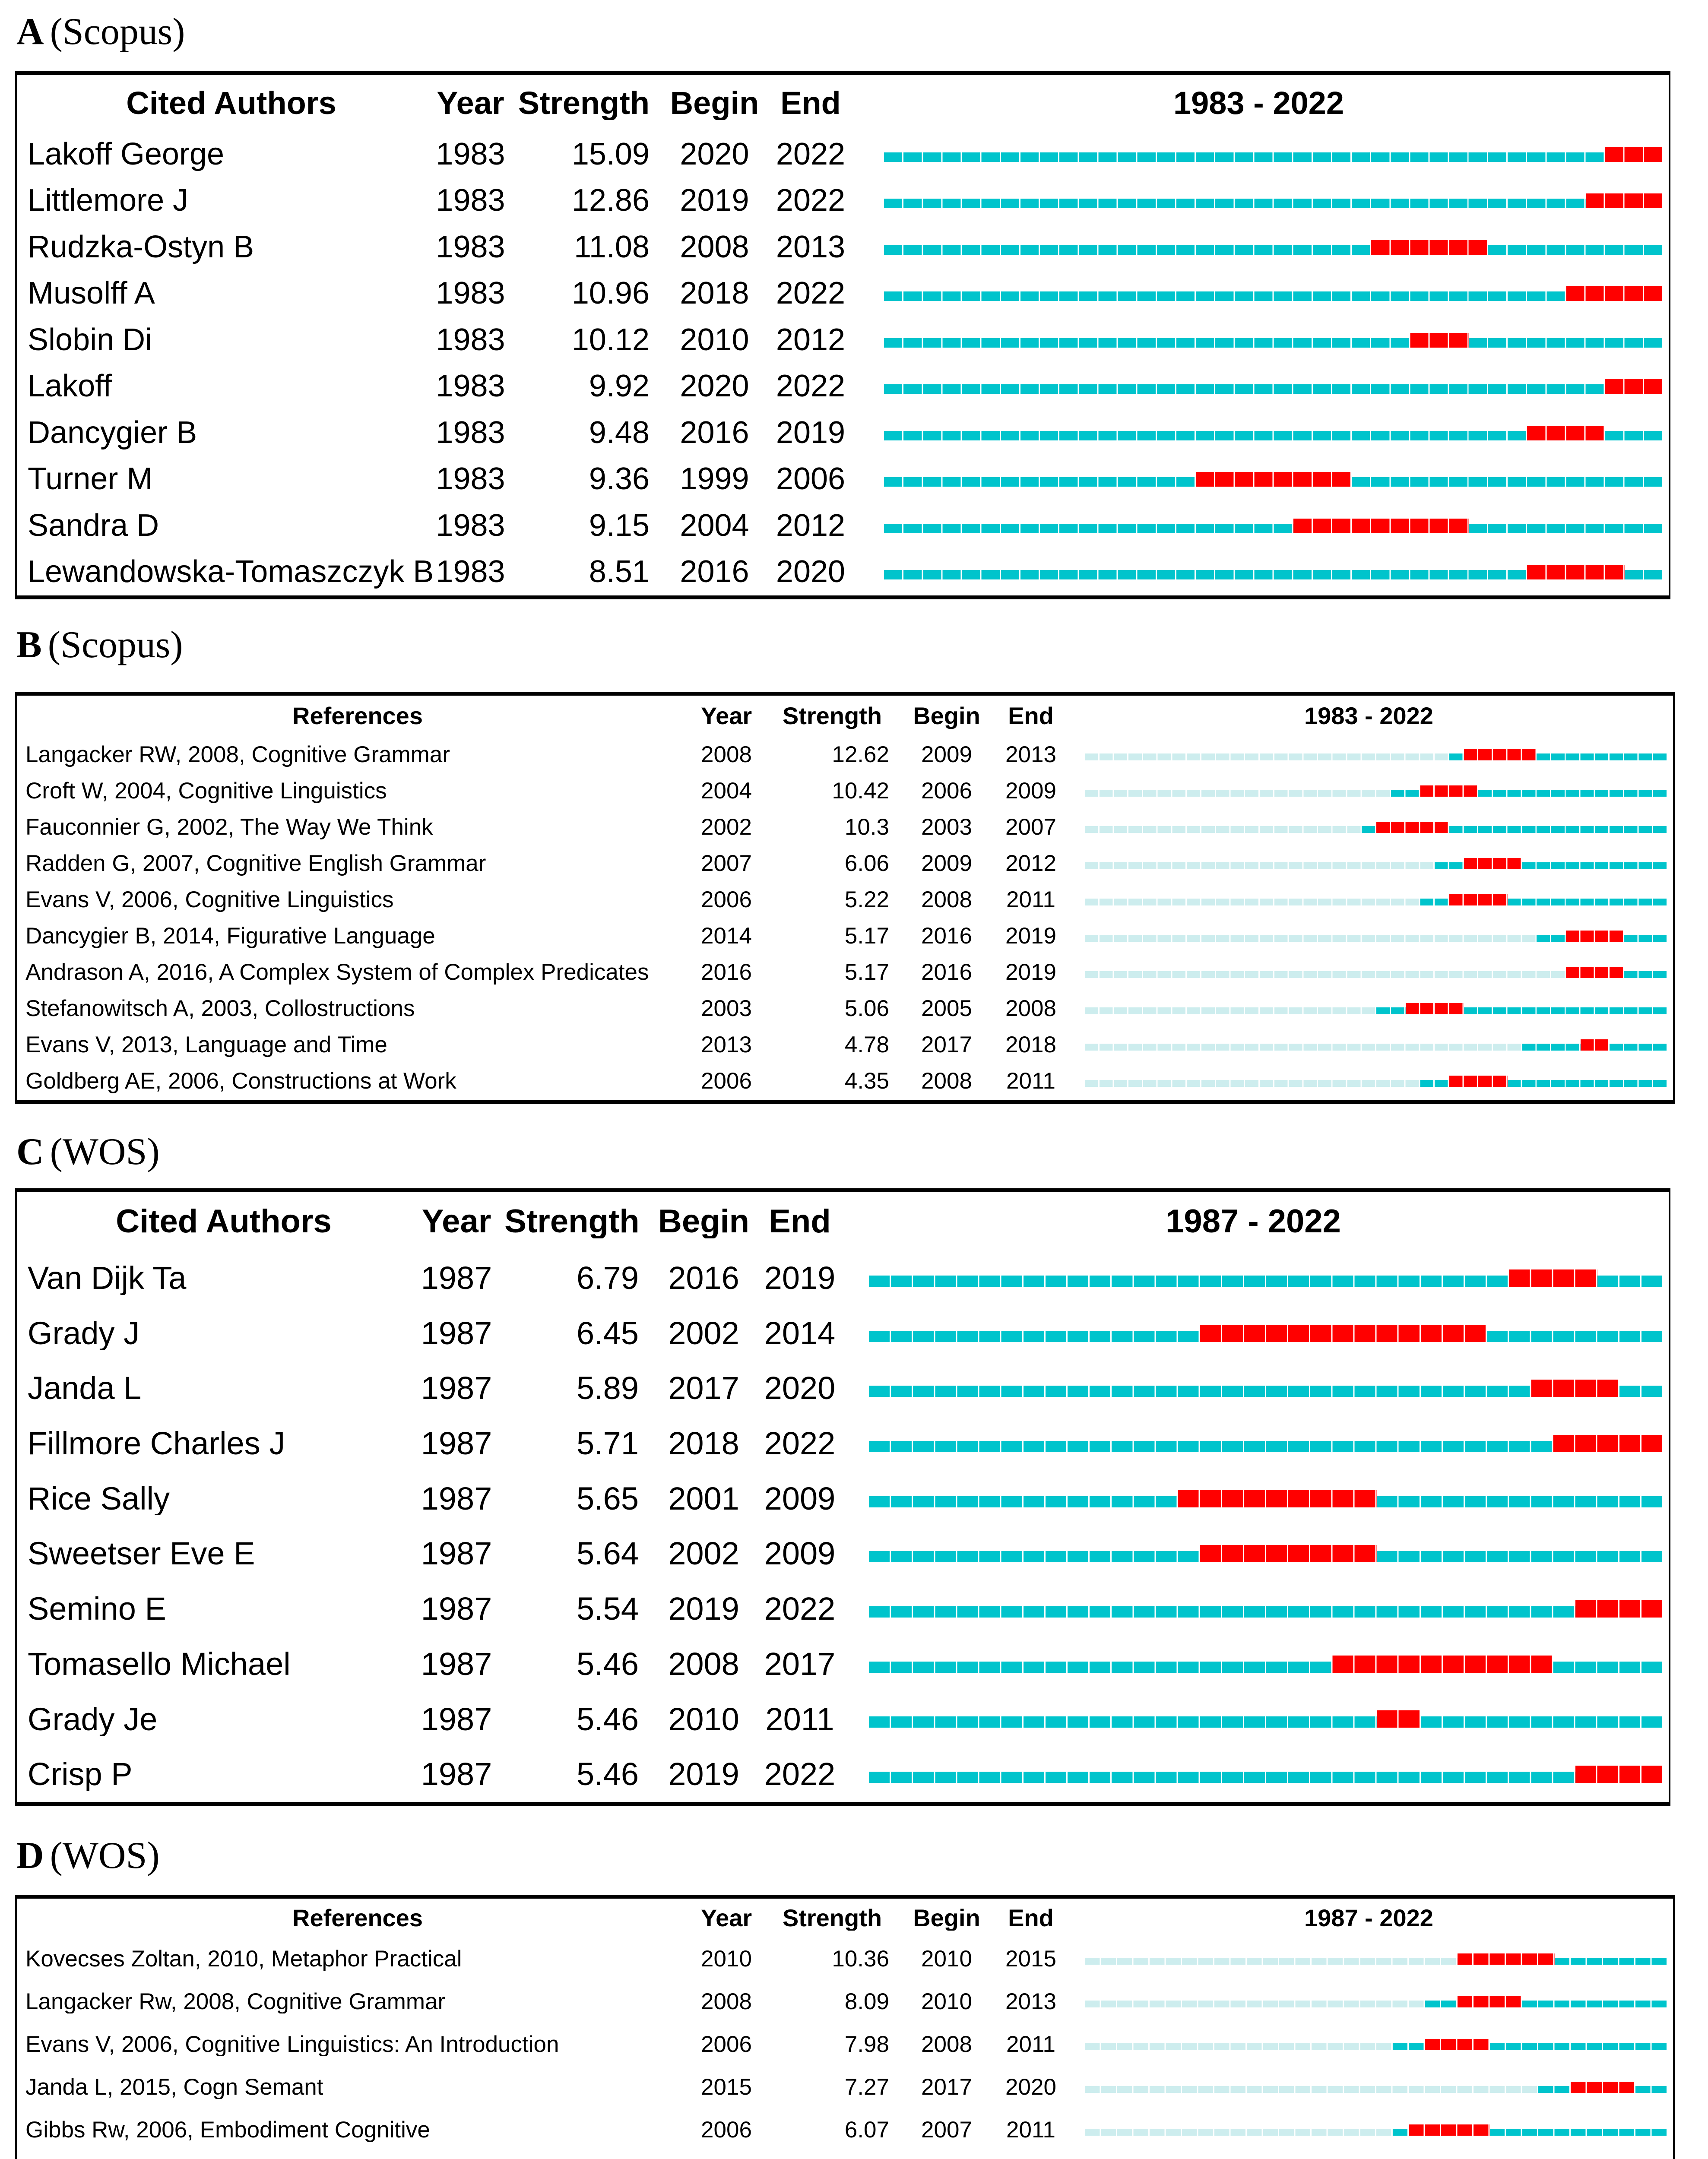 The height and width of the screenshot is (2159, 1708). I want to click on strength-cell: 5.89, so click(607, 1388).